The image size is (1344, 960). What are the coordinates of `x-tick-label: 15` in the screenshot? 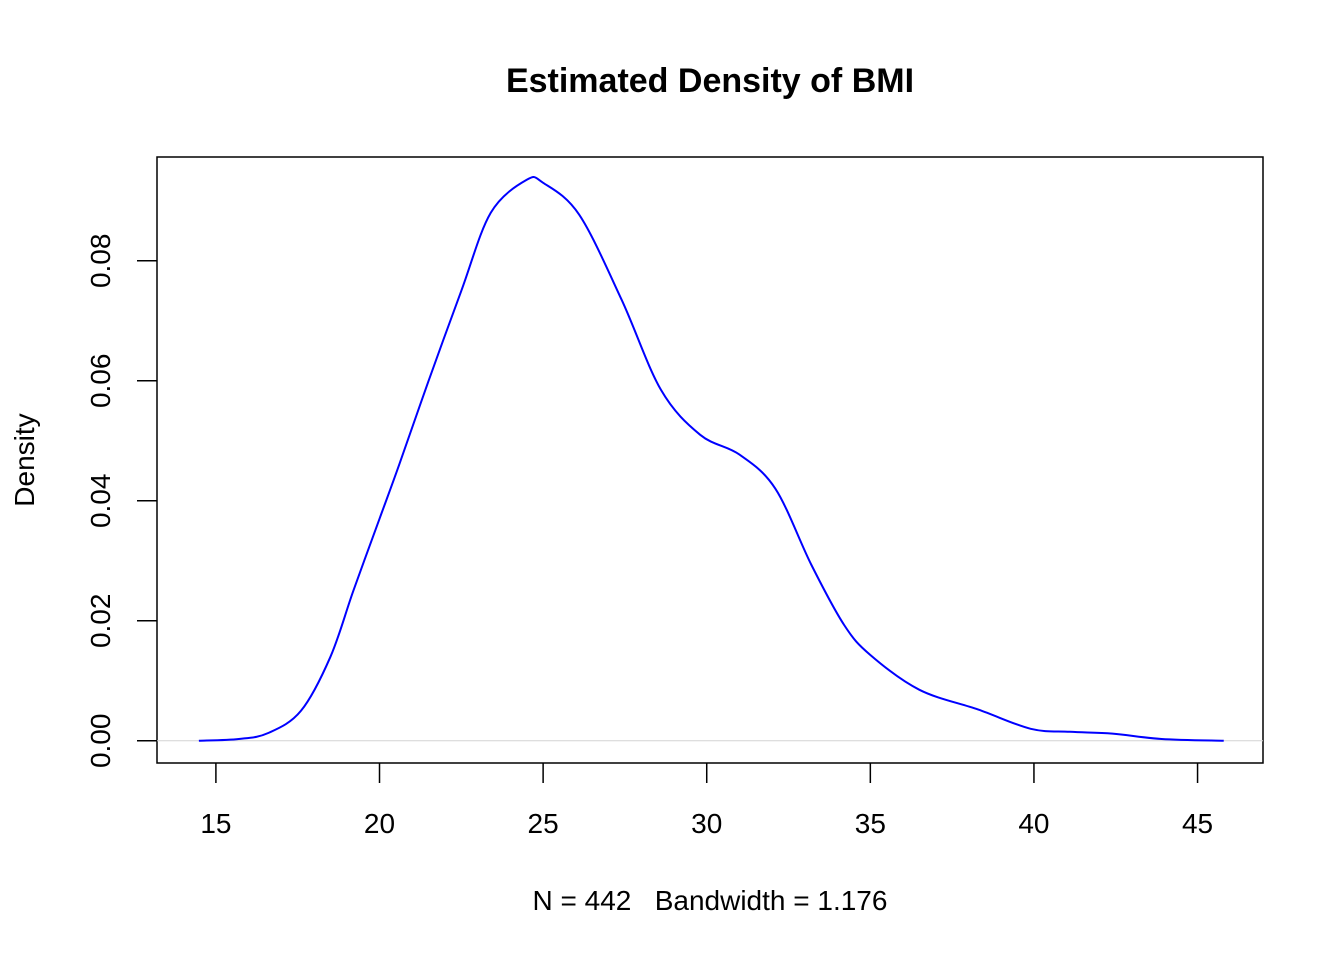 It's located at (215, 823).